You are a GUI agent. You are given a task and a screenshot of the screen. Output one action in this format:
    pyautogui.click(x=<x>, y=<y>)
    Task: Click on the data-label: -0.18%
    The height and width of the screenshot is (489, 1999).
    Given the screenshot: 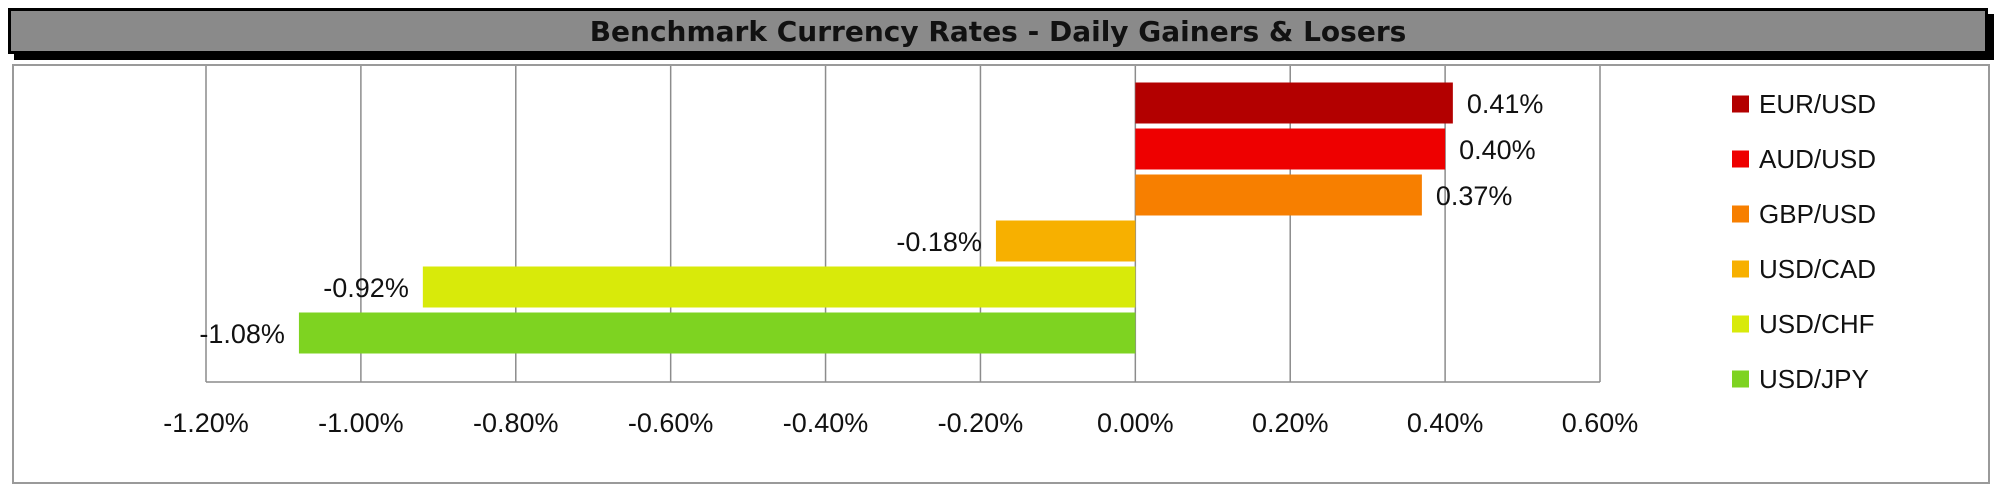 What is the action you would take?
    pyautogui.click(x=939, y=242)
    